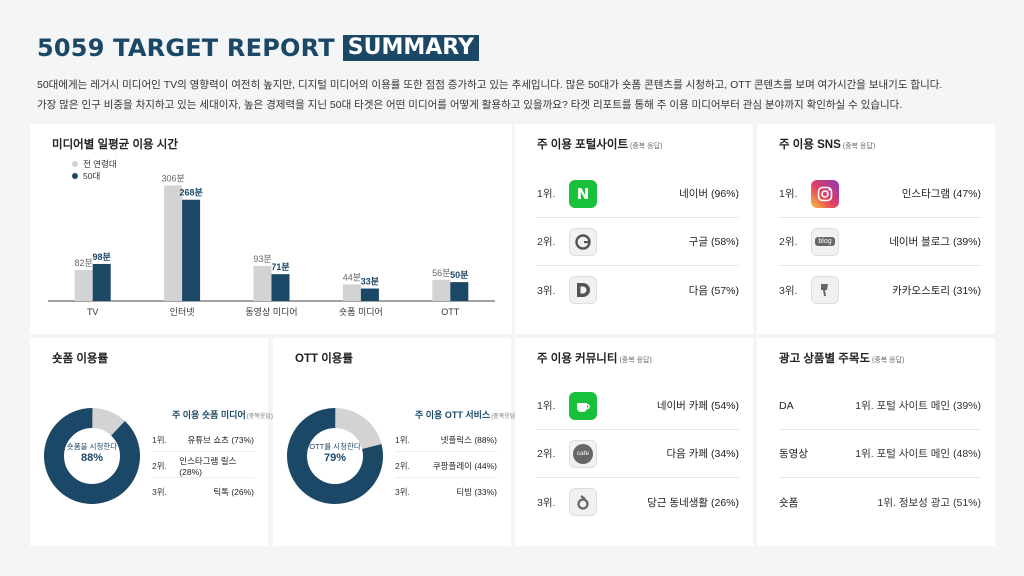 The image size is (1024, 576). What do you see at coordinates (186, 48) in the screenshot?
I see `report-title: 5059 TARGET REPORT` at bounding box center [186, 48].